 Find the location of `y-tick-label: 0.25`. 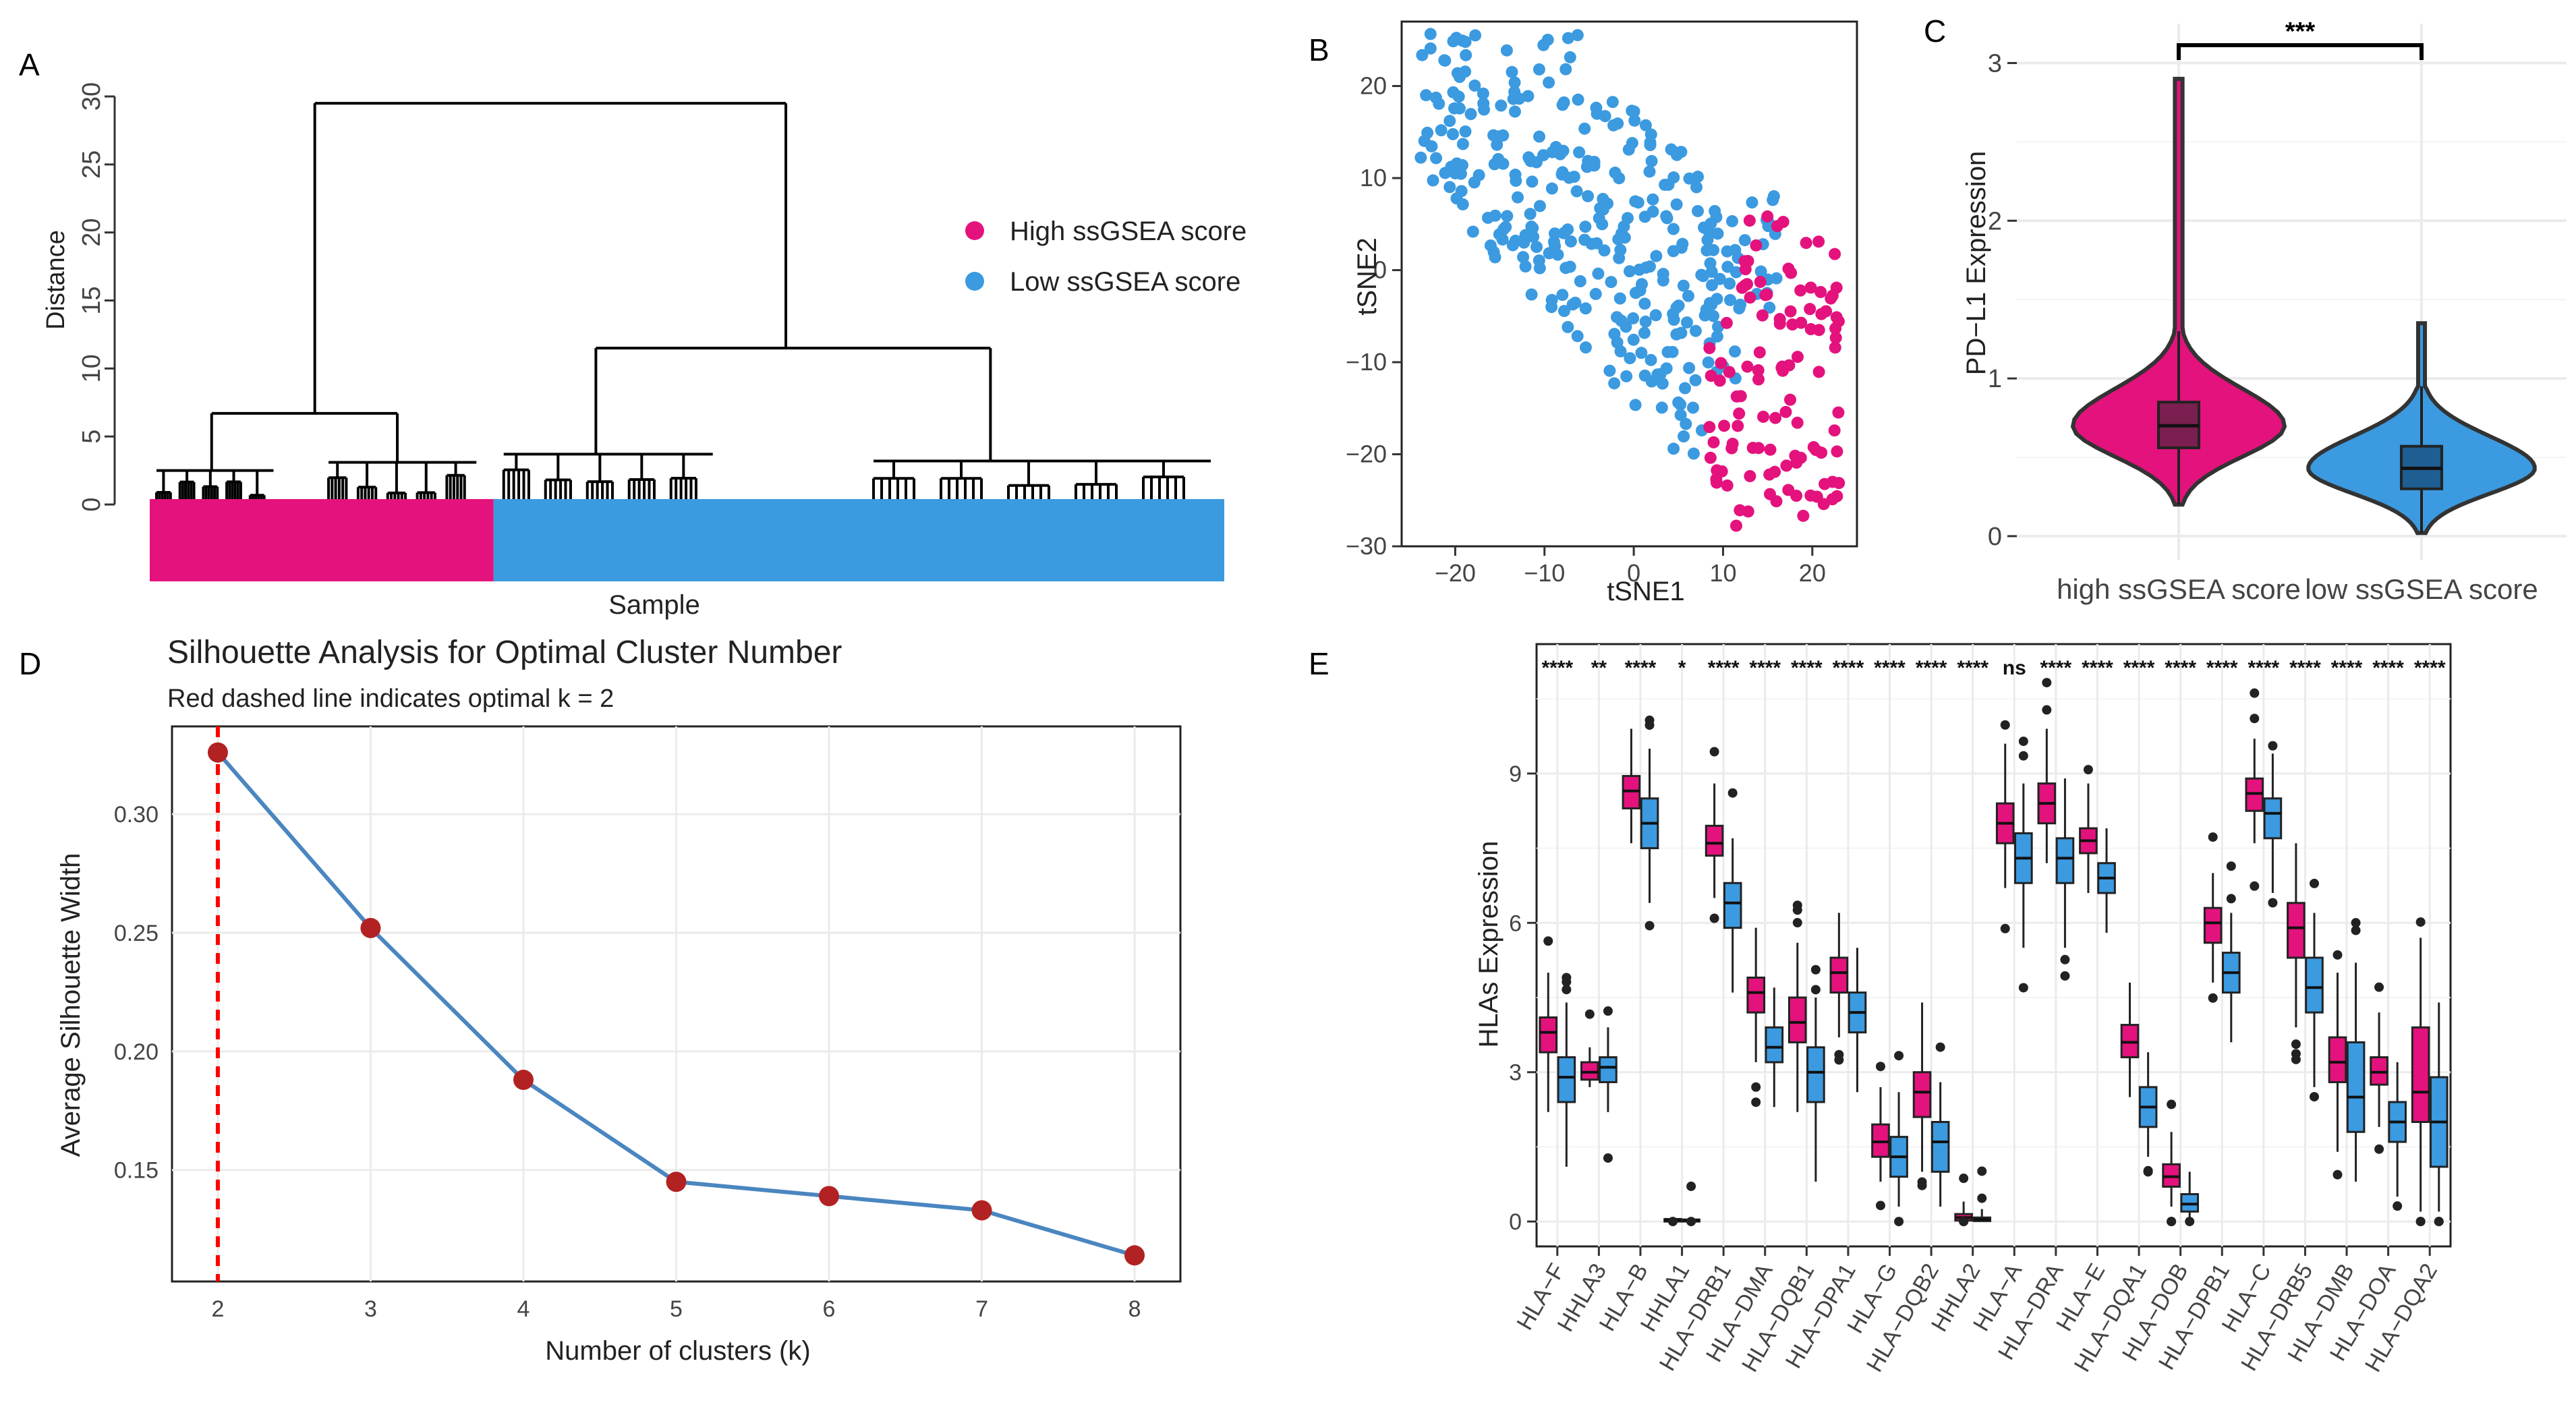

y-tick-label: 0.25 is located at coordinates (136, 933).